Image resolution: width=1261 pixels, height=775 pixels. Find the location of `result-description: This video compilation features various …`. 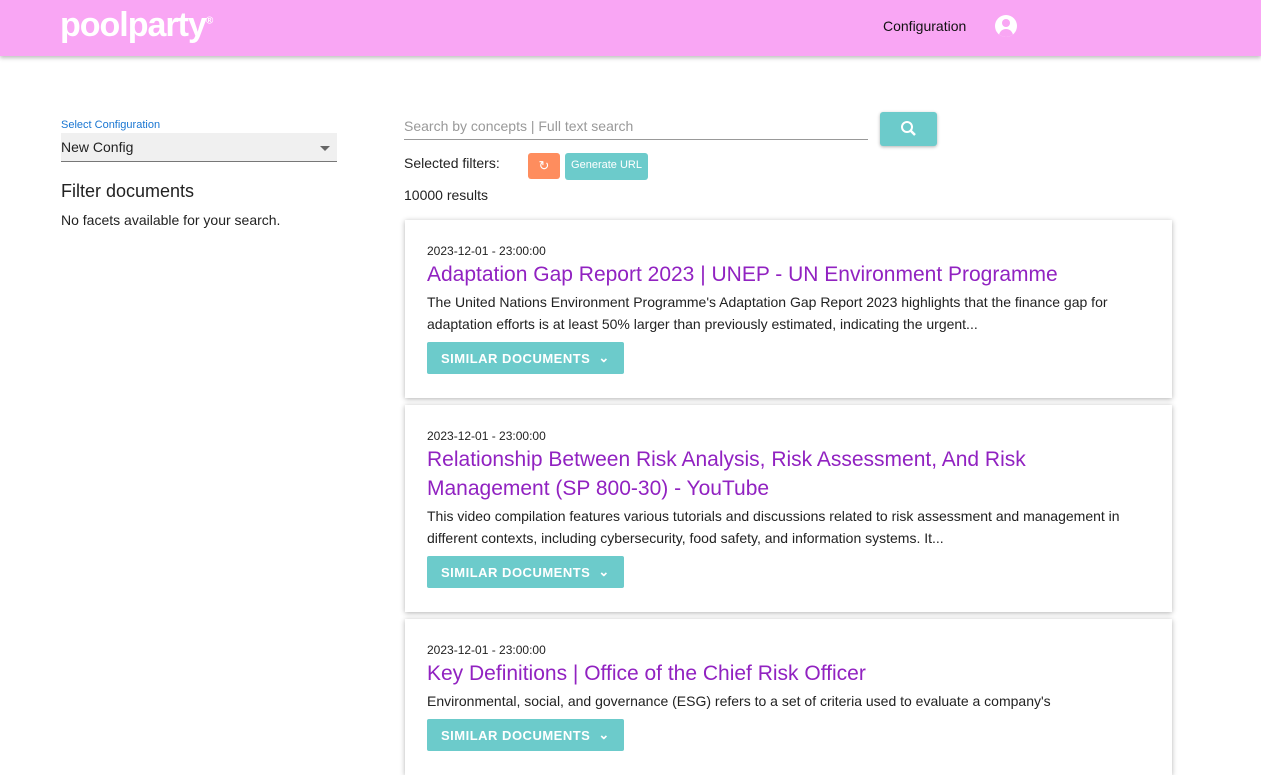

result-description: This video compilation features various … is located at coordinates (773, 527).